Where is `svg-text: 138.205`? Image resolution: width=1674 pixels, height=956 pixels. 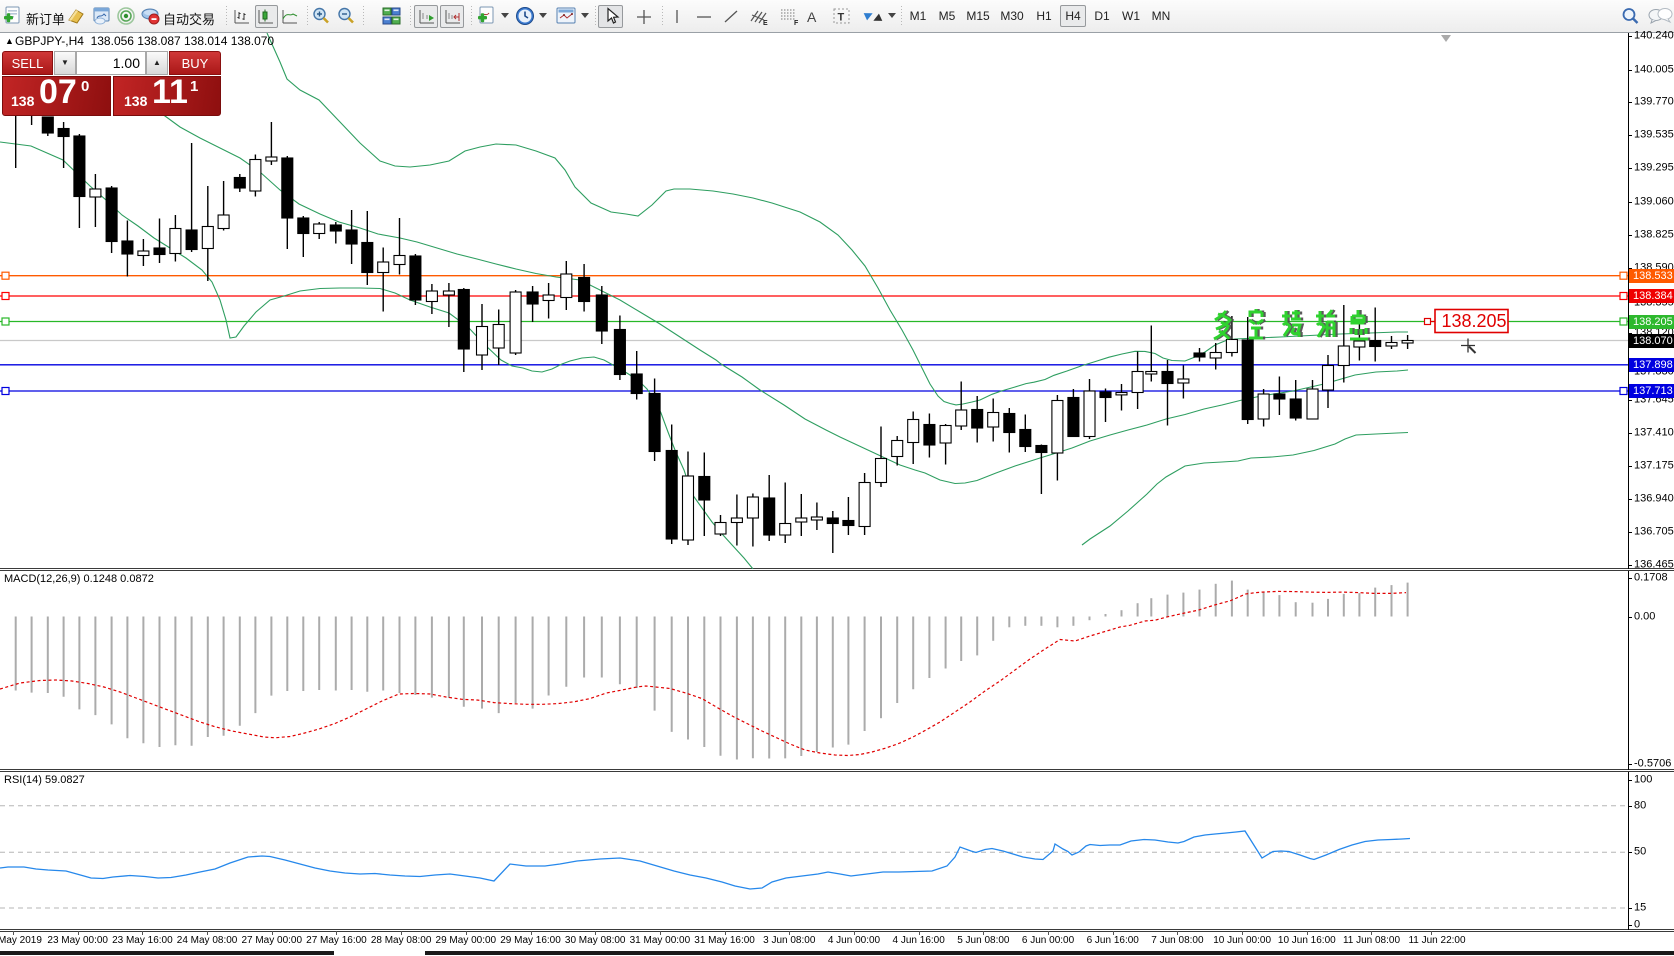 svg-text: 138.205 is located at coordinates (1474, 321).